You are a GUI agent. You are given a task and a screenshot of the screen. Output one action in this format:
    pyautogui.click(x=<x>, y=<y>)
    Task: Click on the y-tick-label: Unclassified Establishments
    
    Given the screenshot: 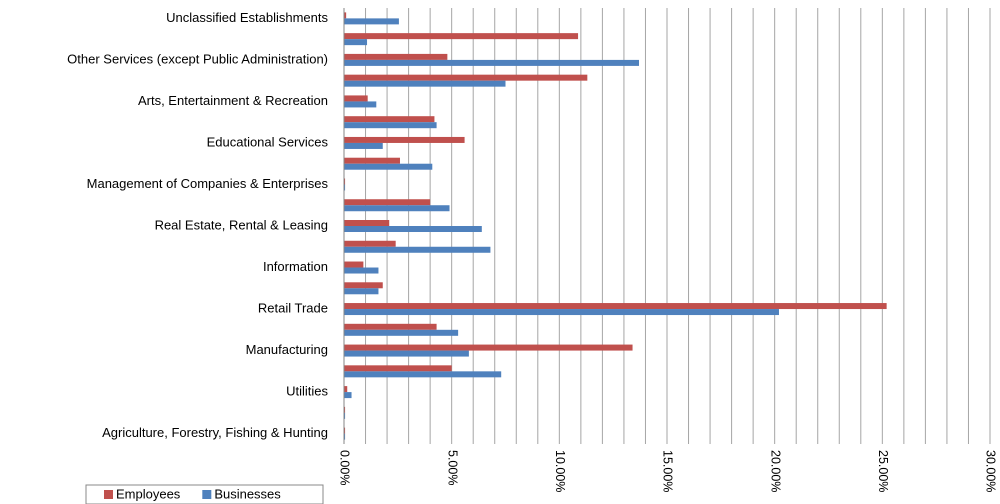 What is the action you would take?
    pyautogui.click(x=247, y=17)
    